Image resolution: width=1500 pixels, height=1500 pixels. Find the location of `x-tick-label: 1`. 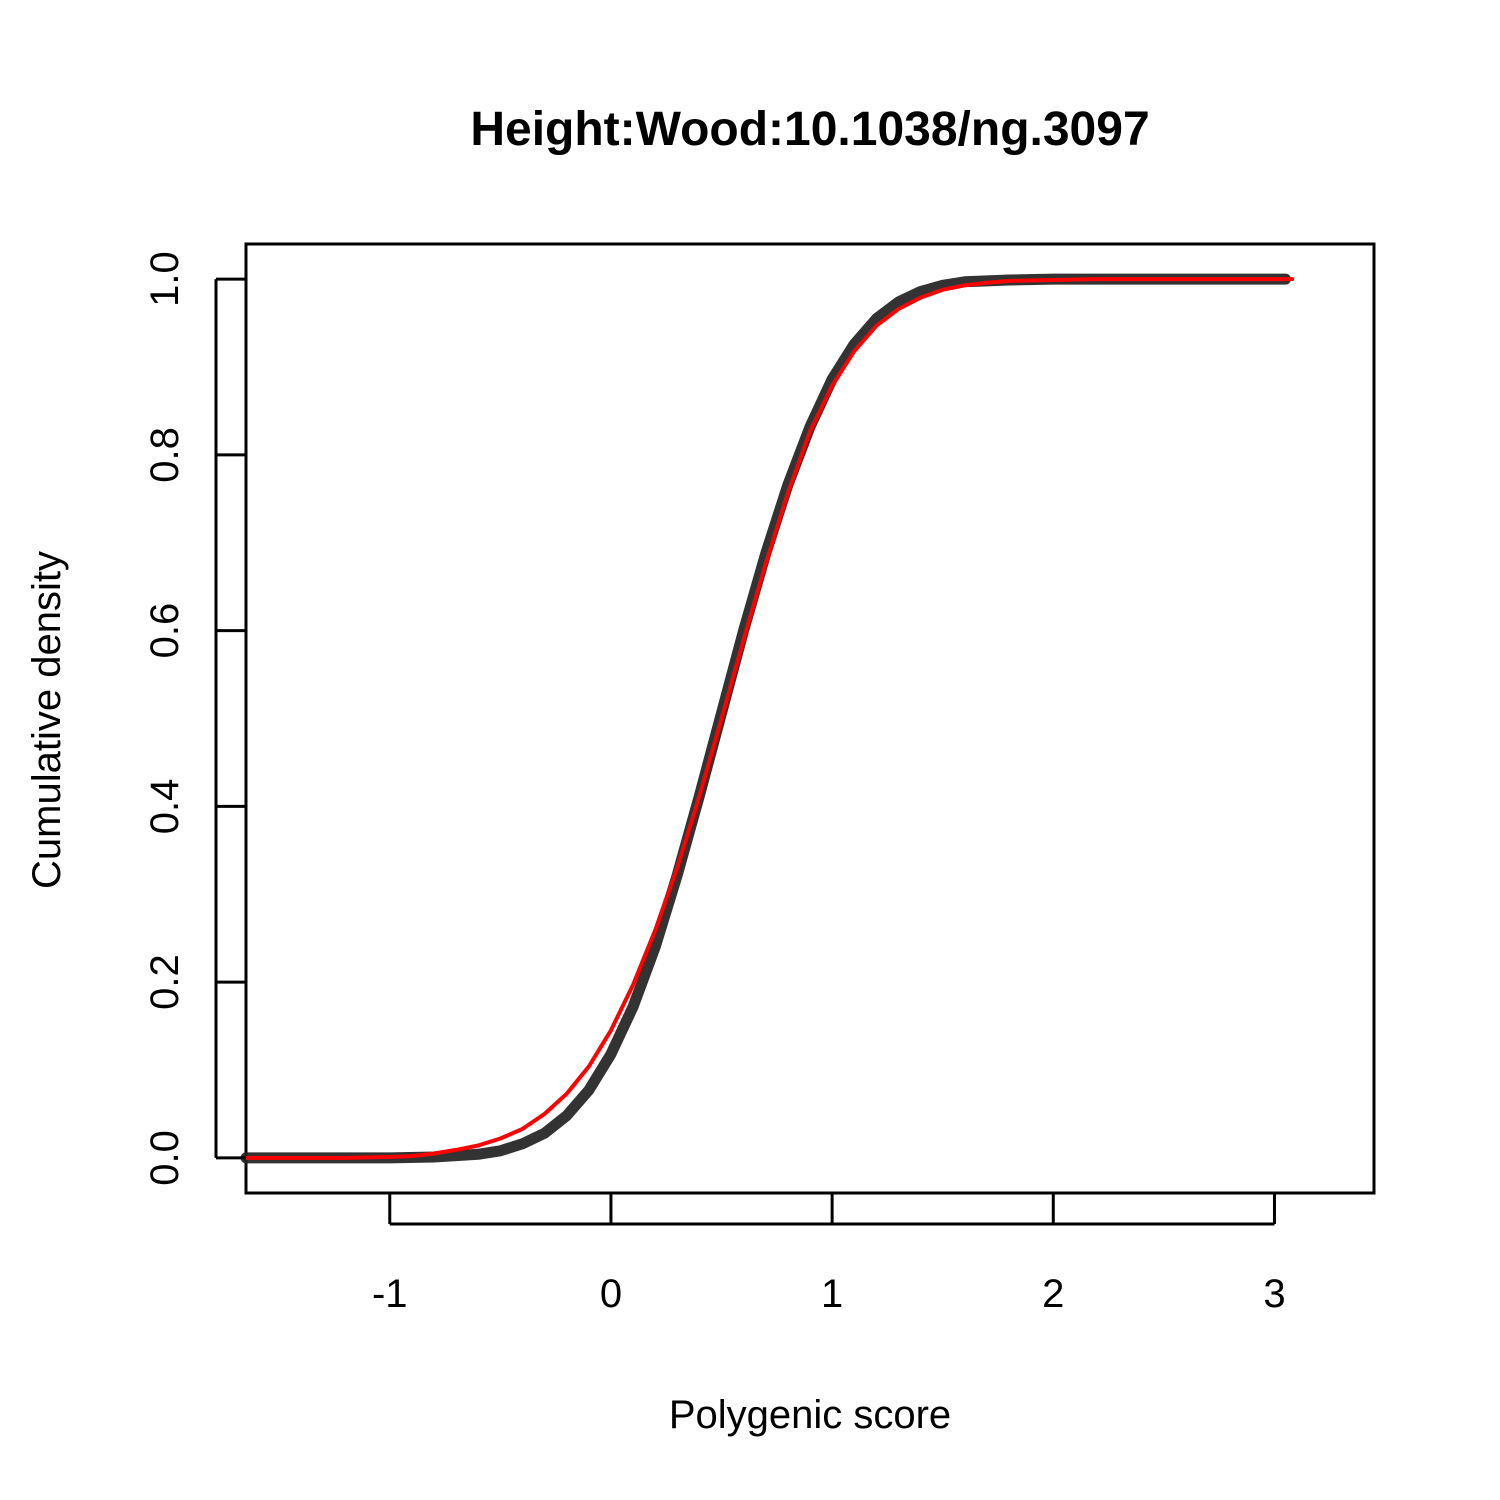

x-tick-label: 1 is located at coordinates (832, 1294).